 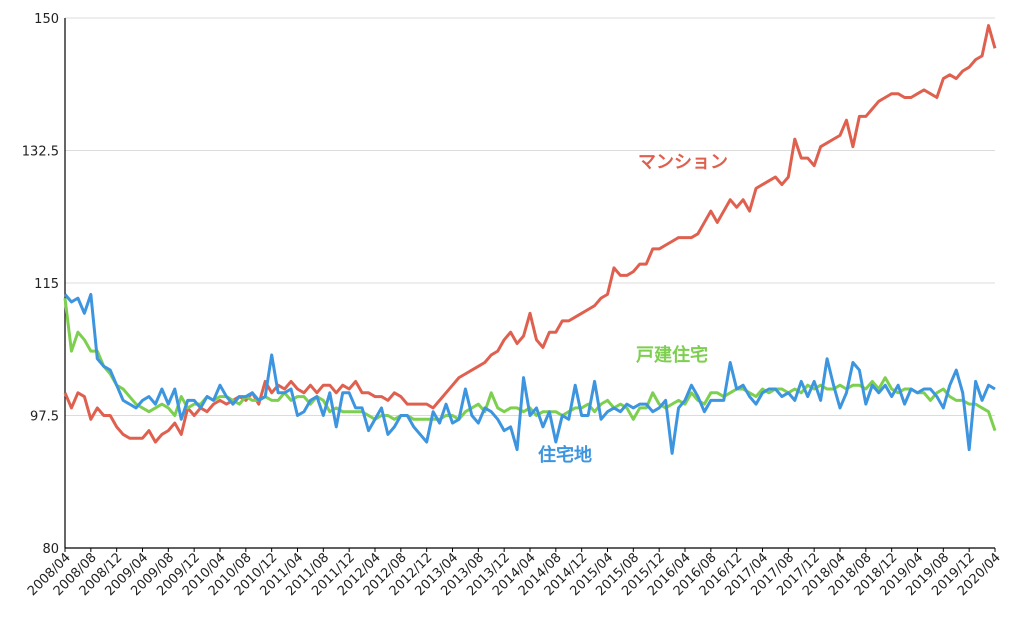 What do you see at coordinates (672, 355) in the screenshot?
I see `series-label: 戸建住宅` at bounding box center [672, 355].